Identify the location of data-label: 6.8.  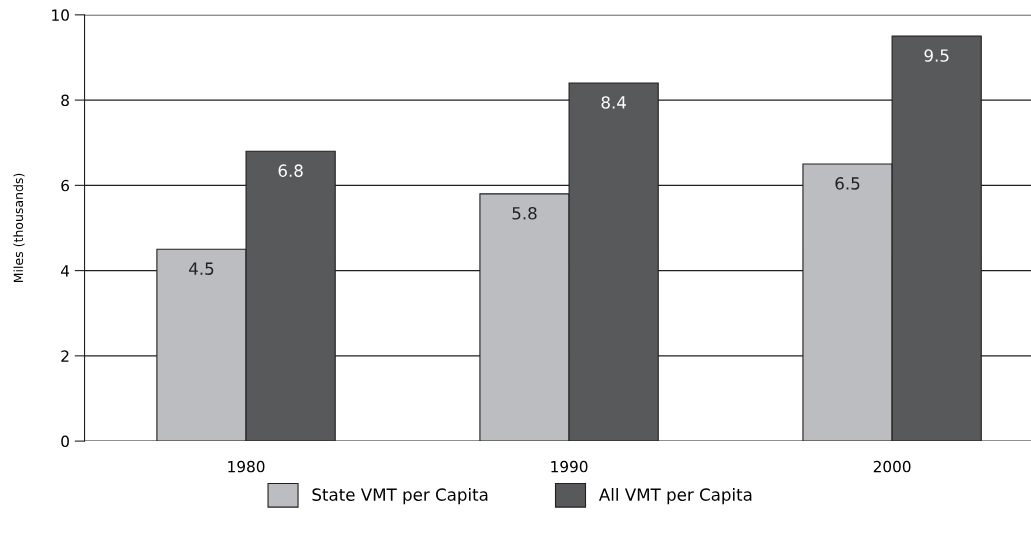
(290, 170).